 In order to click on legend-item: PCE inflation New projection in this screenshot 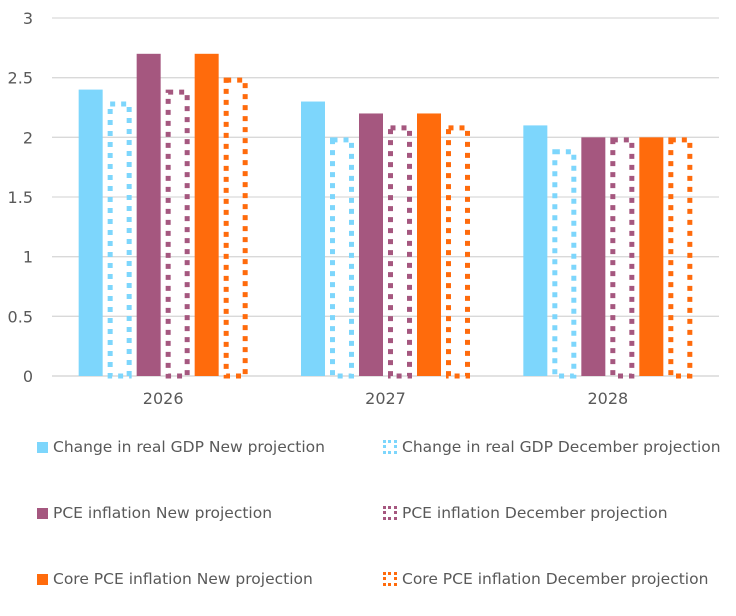, I will do `click(154, 513)`.